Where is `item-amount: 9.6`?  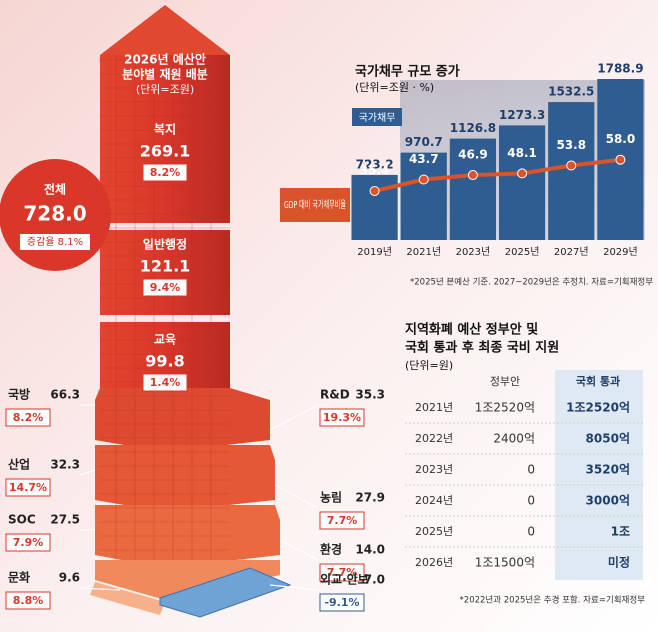
item-amount: 9.6 is located at coordinates (69, 578).